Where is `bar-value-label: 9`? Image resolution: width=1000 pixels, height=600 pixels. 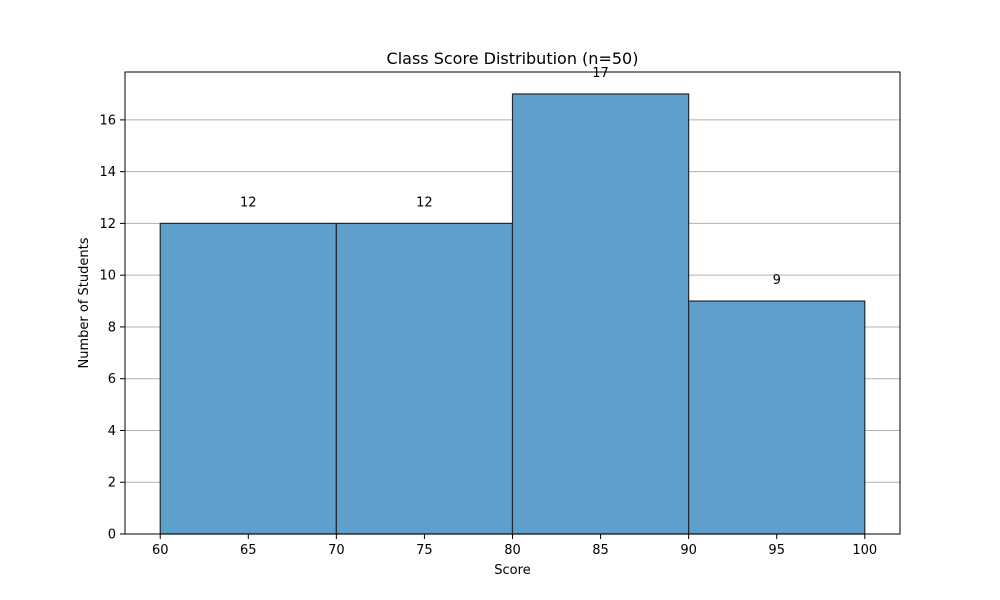 bar-value-label: 9 is located at coordinates (777, 280).